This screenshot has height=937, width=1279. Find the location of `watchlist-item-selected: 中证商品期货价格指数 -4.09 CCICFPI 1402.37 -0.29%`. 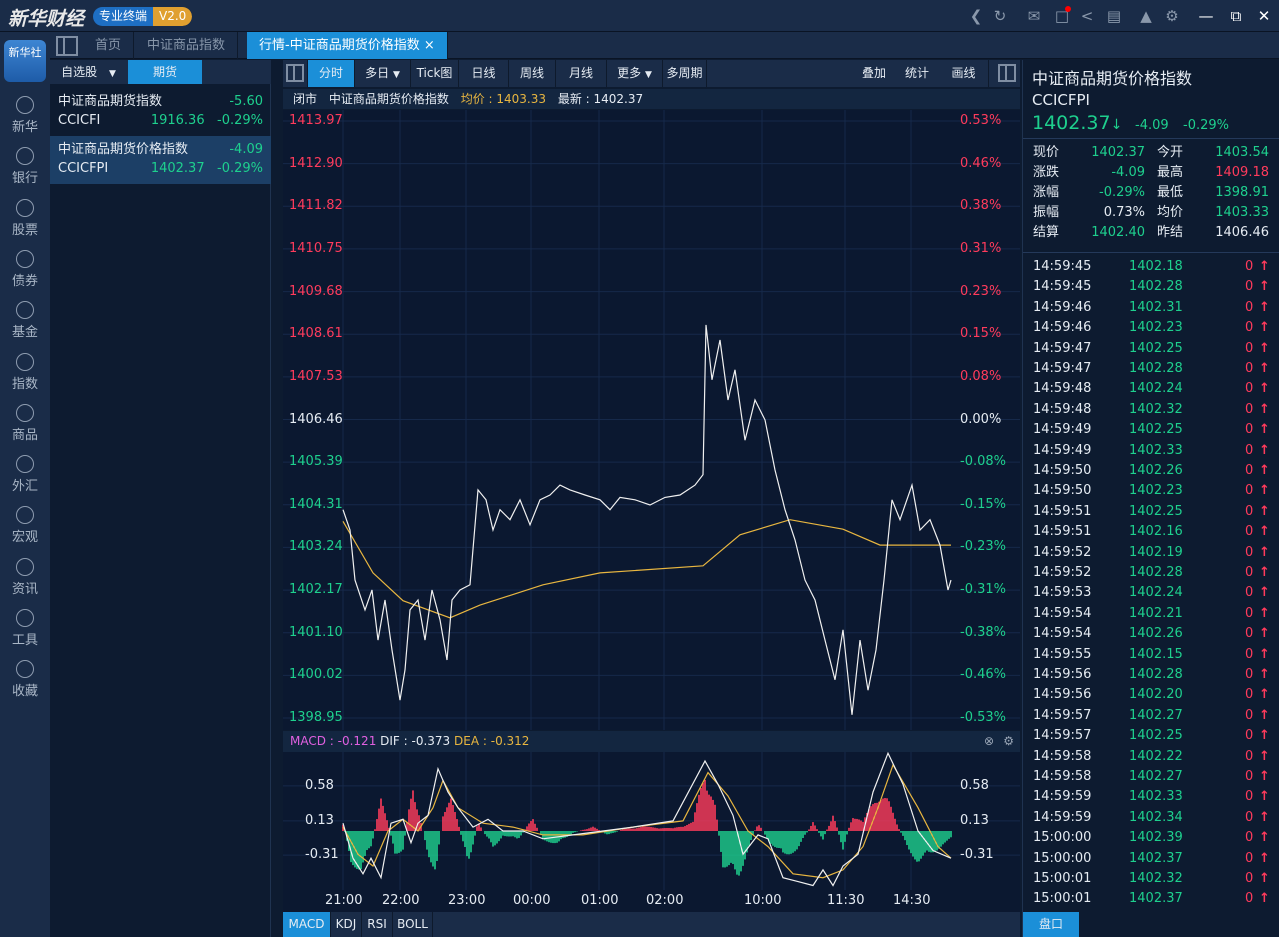

watchlist-item-selected: 中证商品期货价格指数 -4.09 CCICFPI 1402.37 -0.29% is located at coordinates (160, 160).